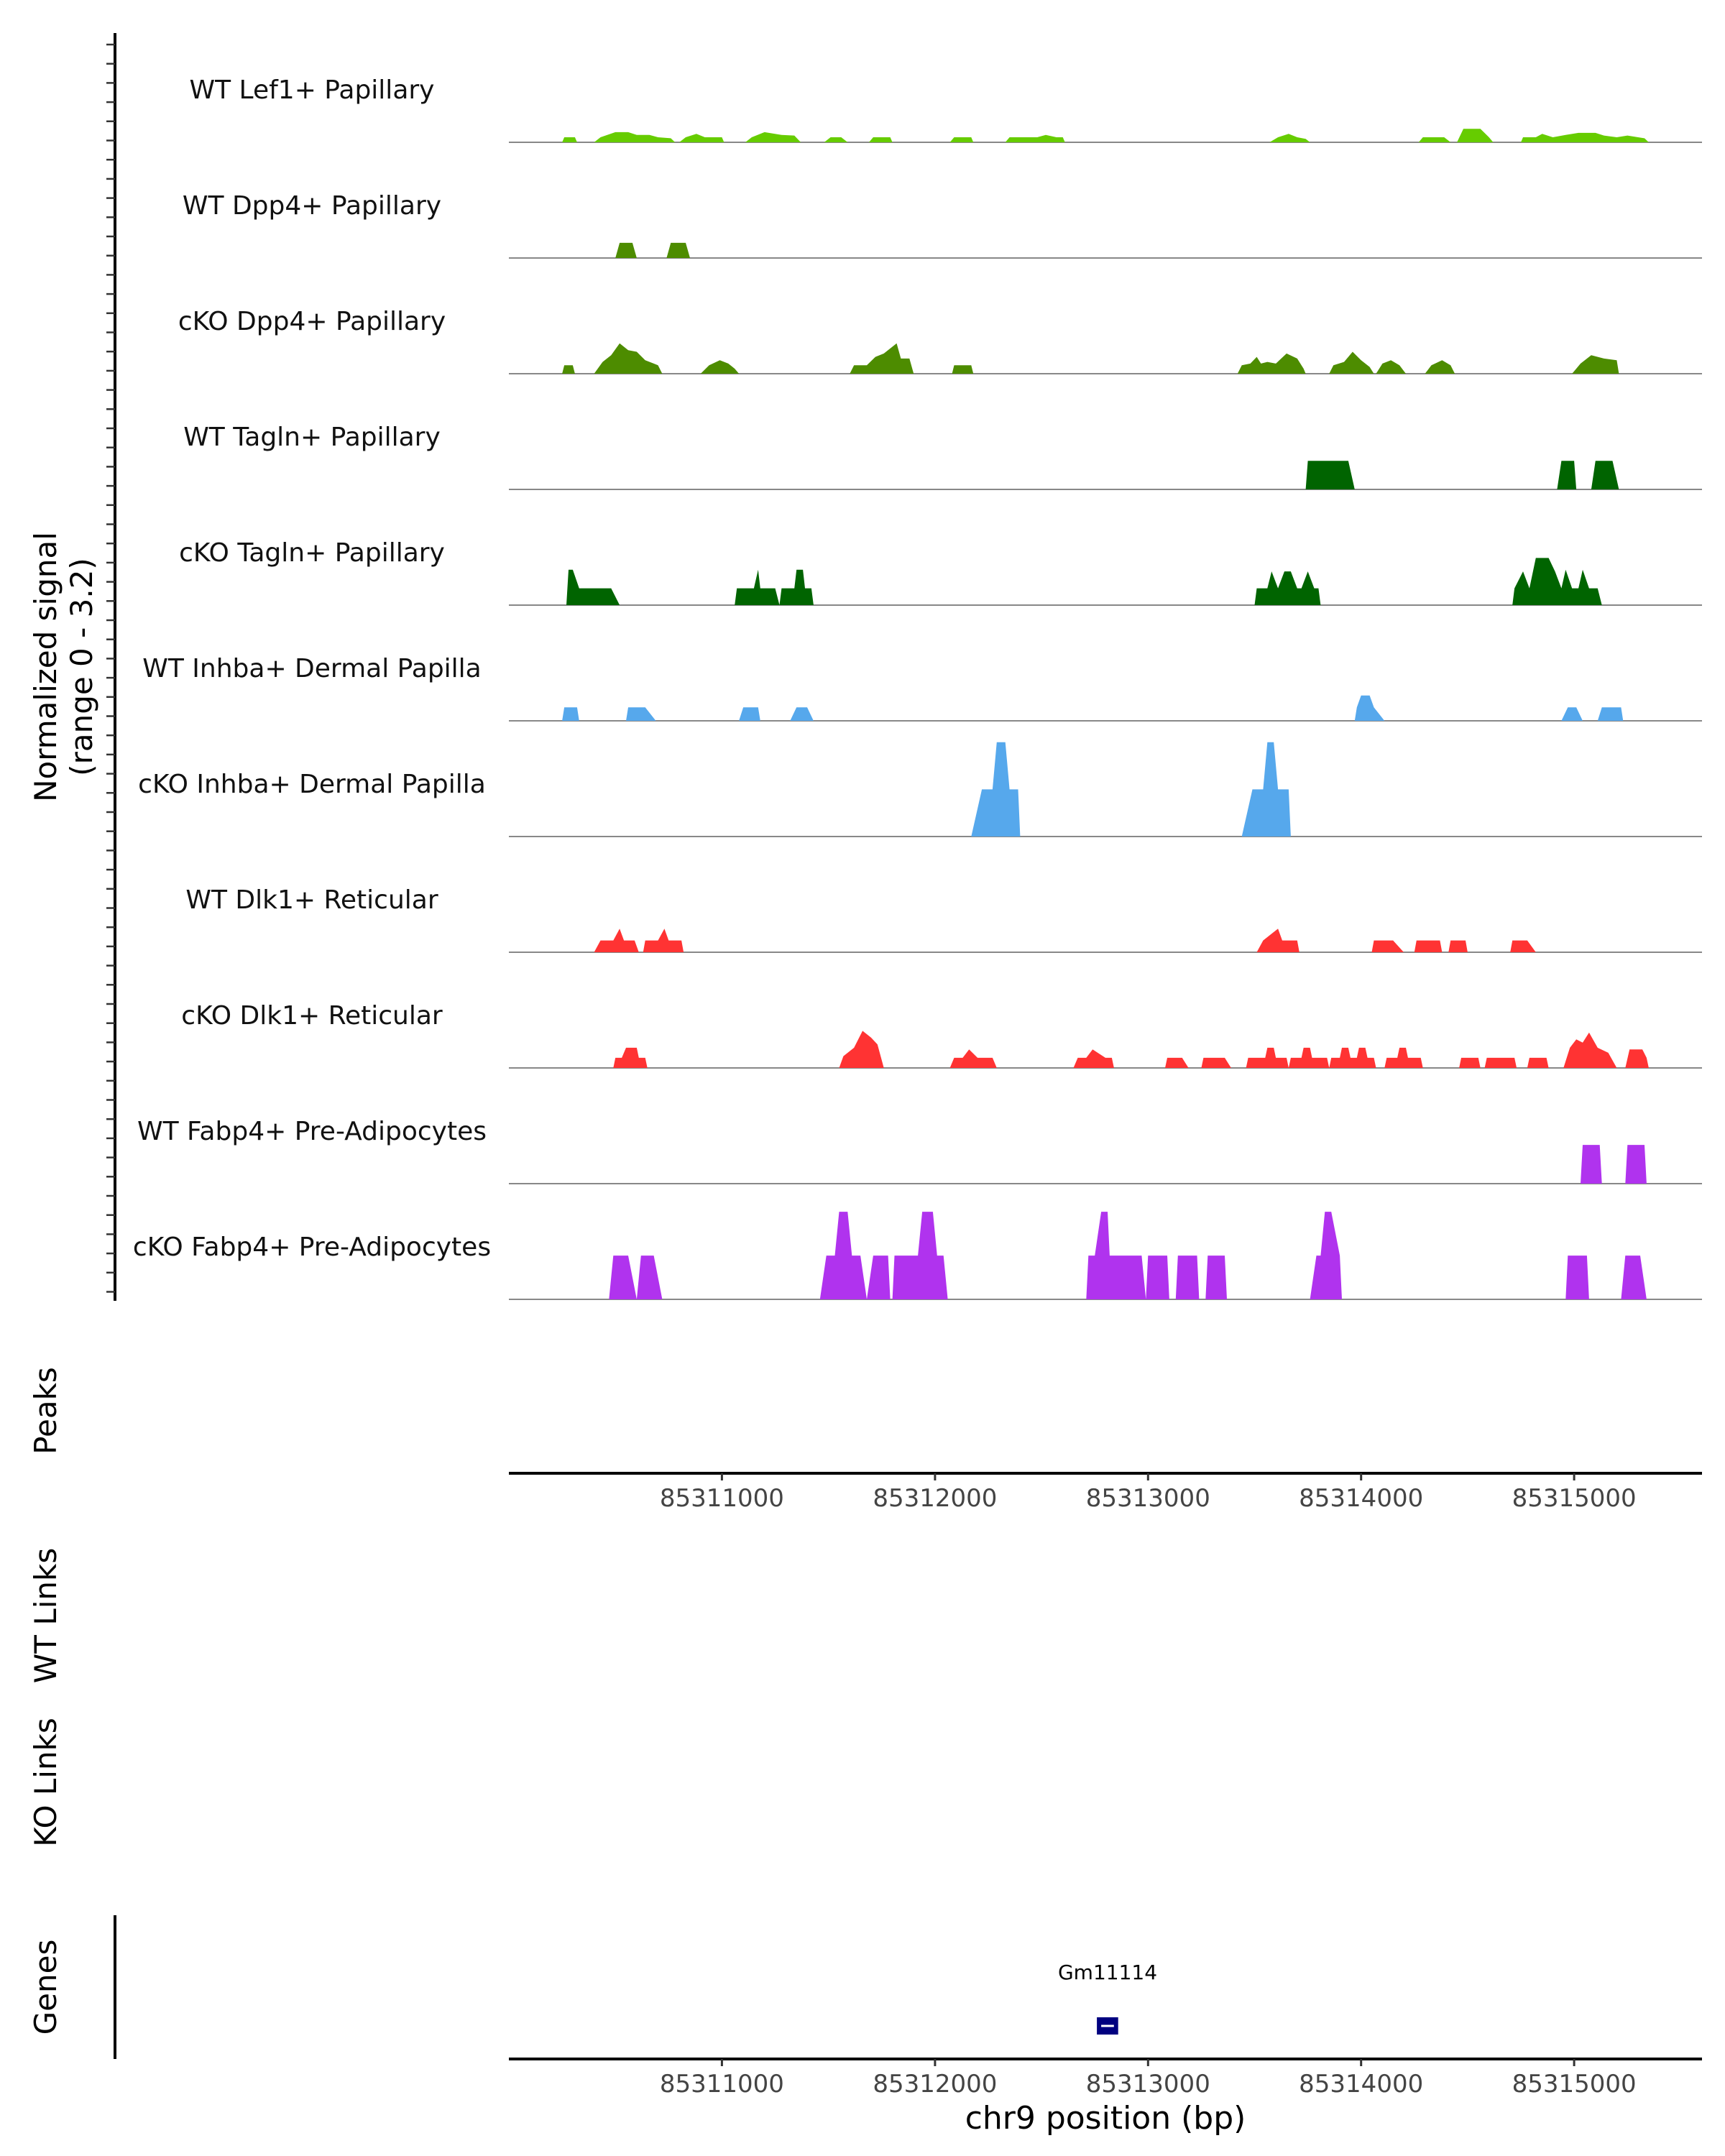 The height and width of the screenshot is (2156, 1725). Describe the element at coordinates (312, 1247) in the screenshot. I see `track-label: cKO Fabp4+ Pre-Adipocytes` at that location.